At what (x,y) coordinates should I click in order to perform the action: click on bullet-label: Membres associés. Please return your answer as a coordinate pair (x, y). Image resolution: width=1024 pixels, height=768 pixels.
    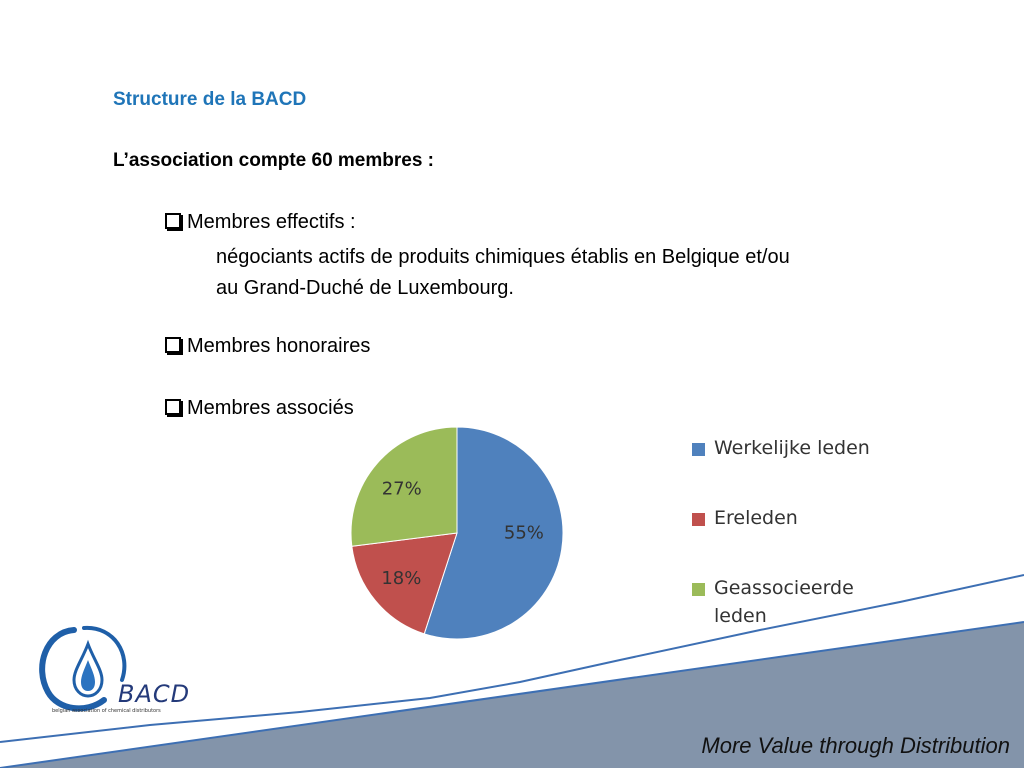
    Looking at the image, I should click on (270, 408).